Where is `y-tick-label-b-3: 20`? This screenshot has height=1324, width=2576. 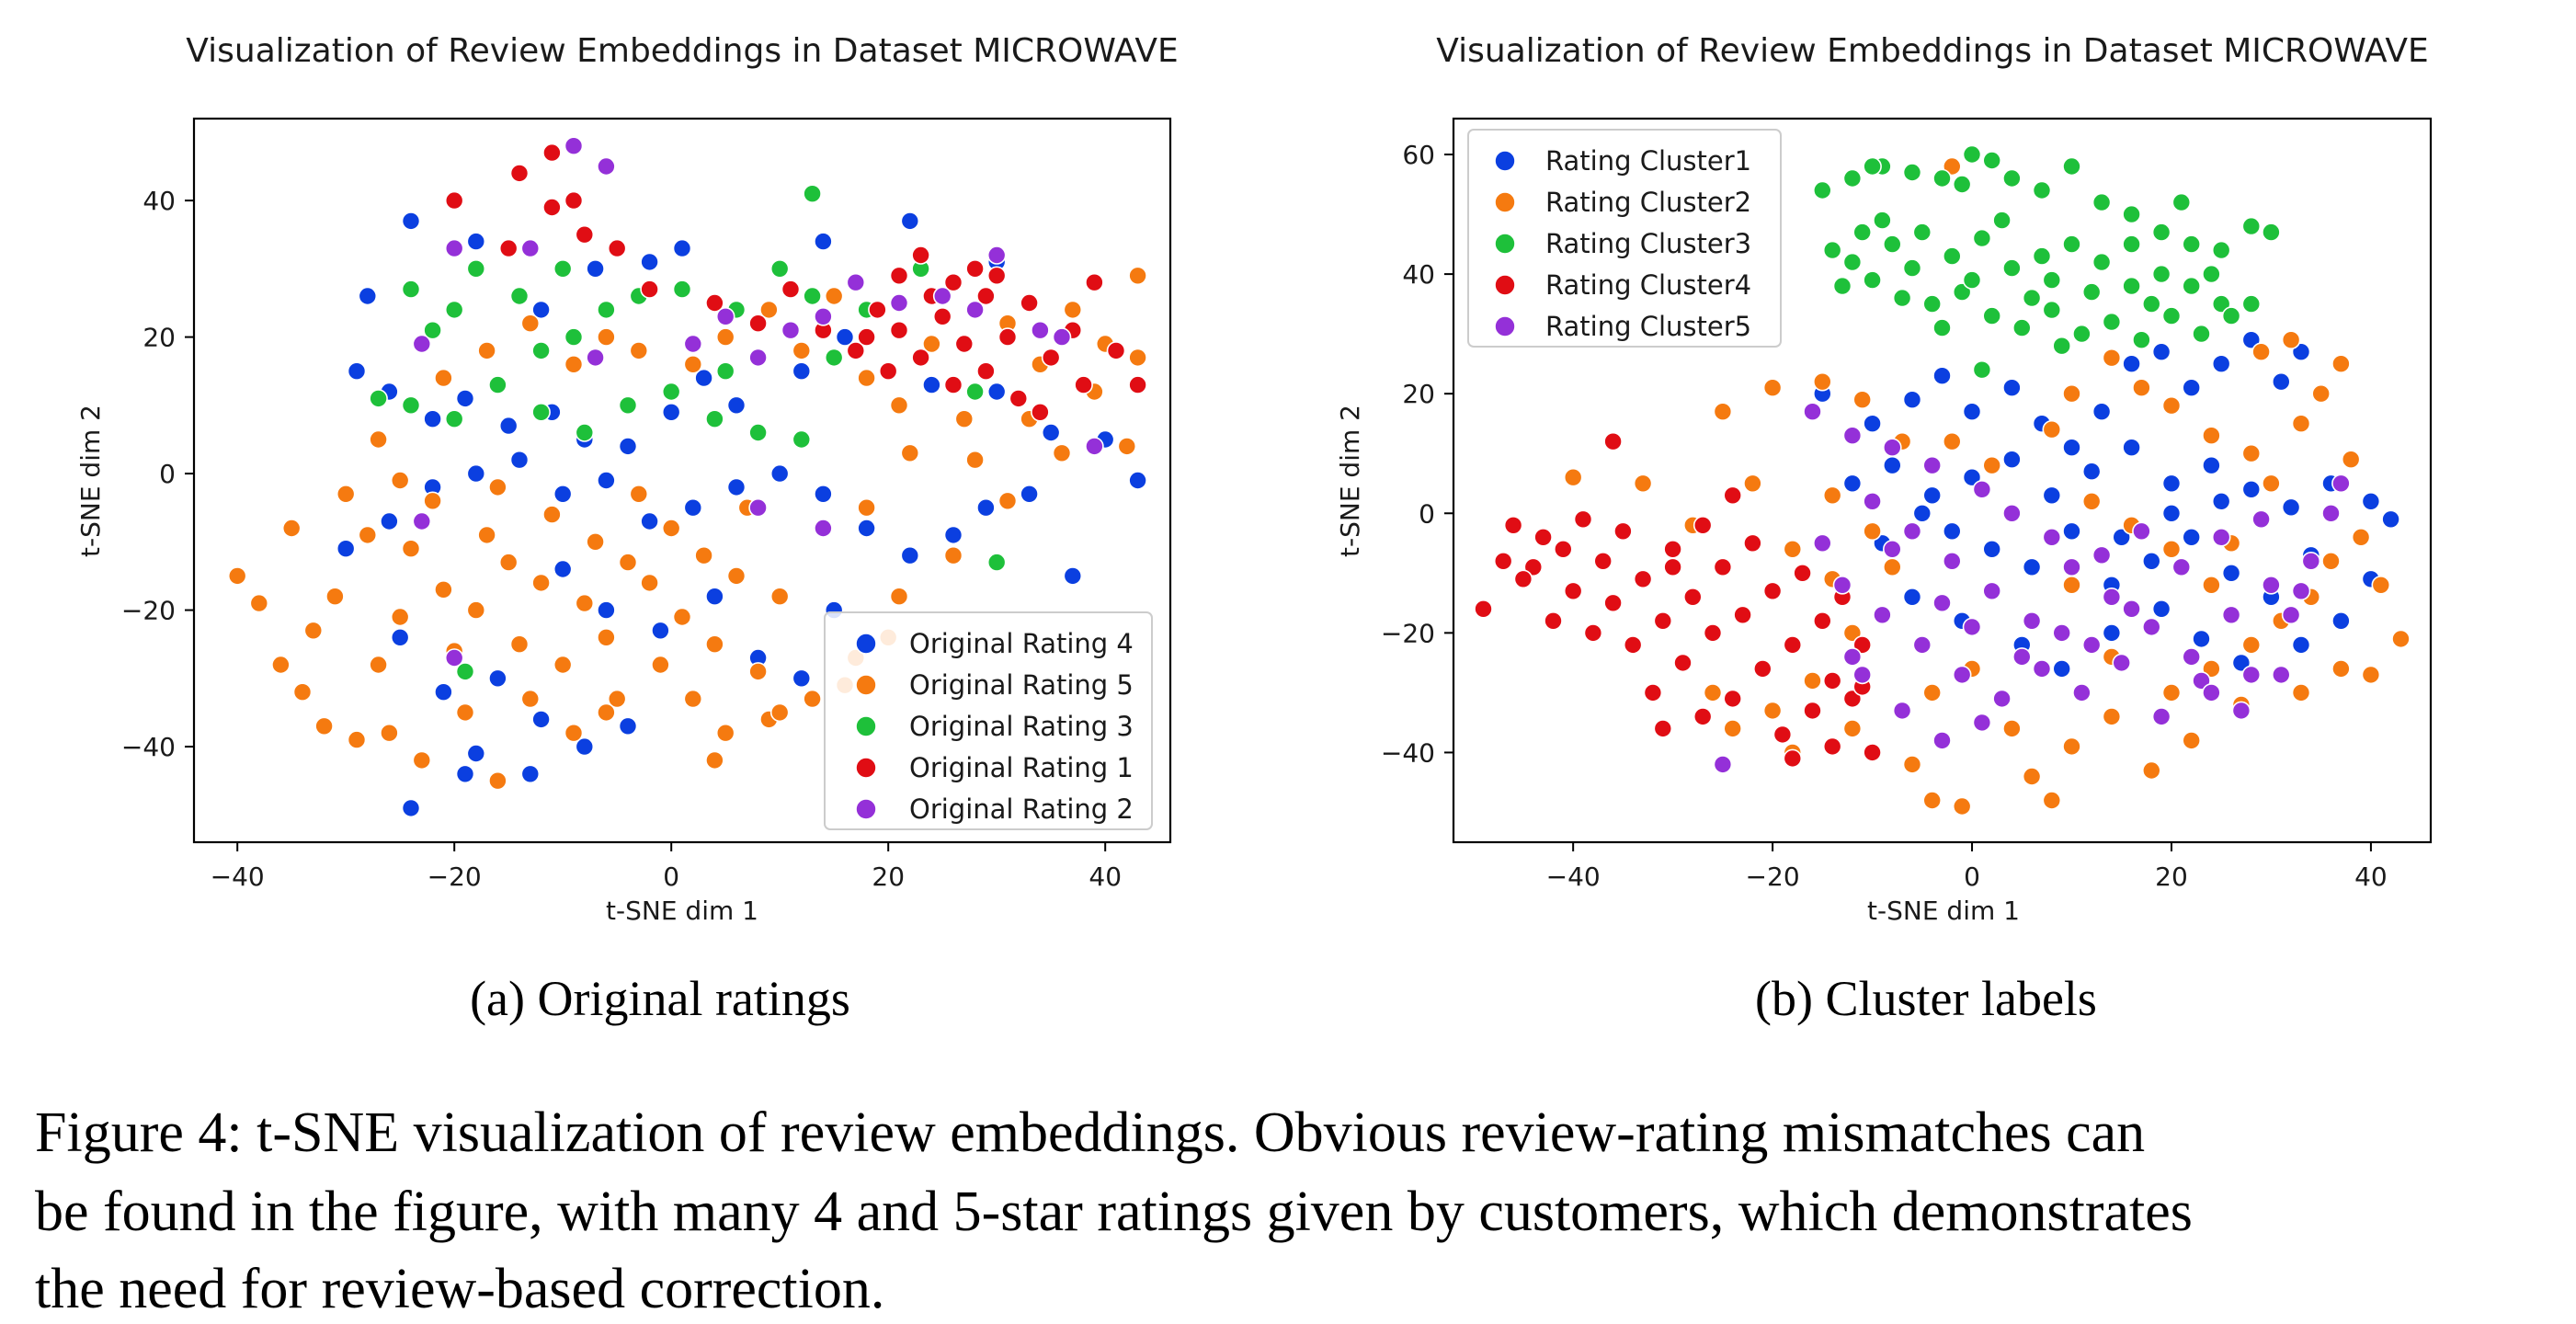 y-tick-label-b-3: 20 is located at coordinates (1418, 394).